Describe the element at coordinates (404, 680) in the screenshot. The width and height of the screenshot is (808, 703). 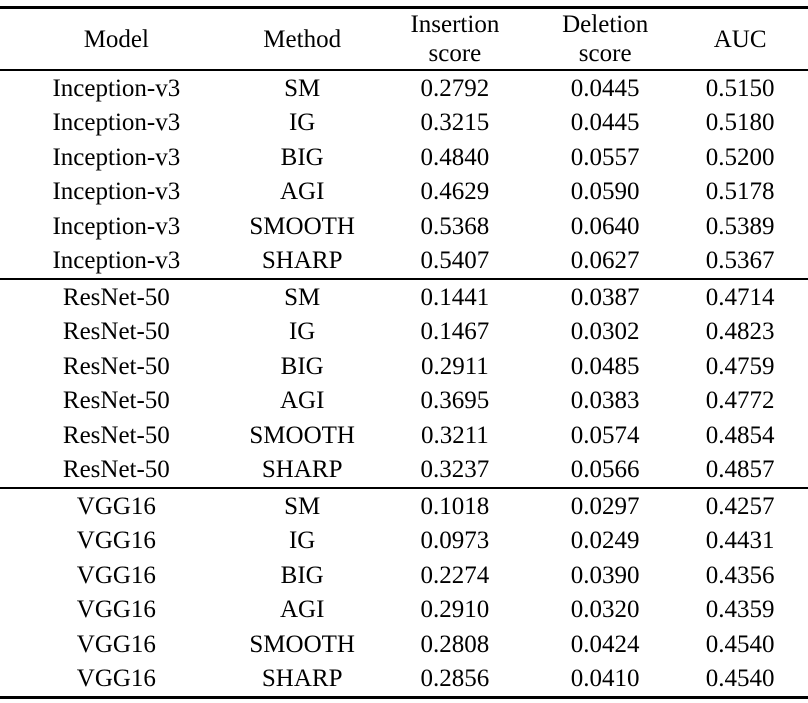
I see `table-row: VGG16 SHARP 0.2856 0.0410 0.4540` at that location.